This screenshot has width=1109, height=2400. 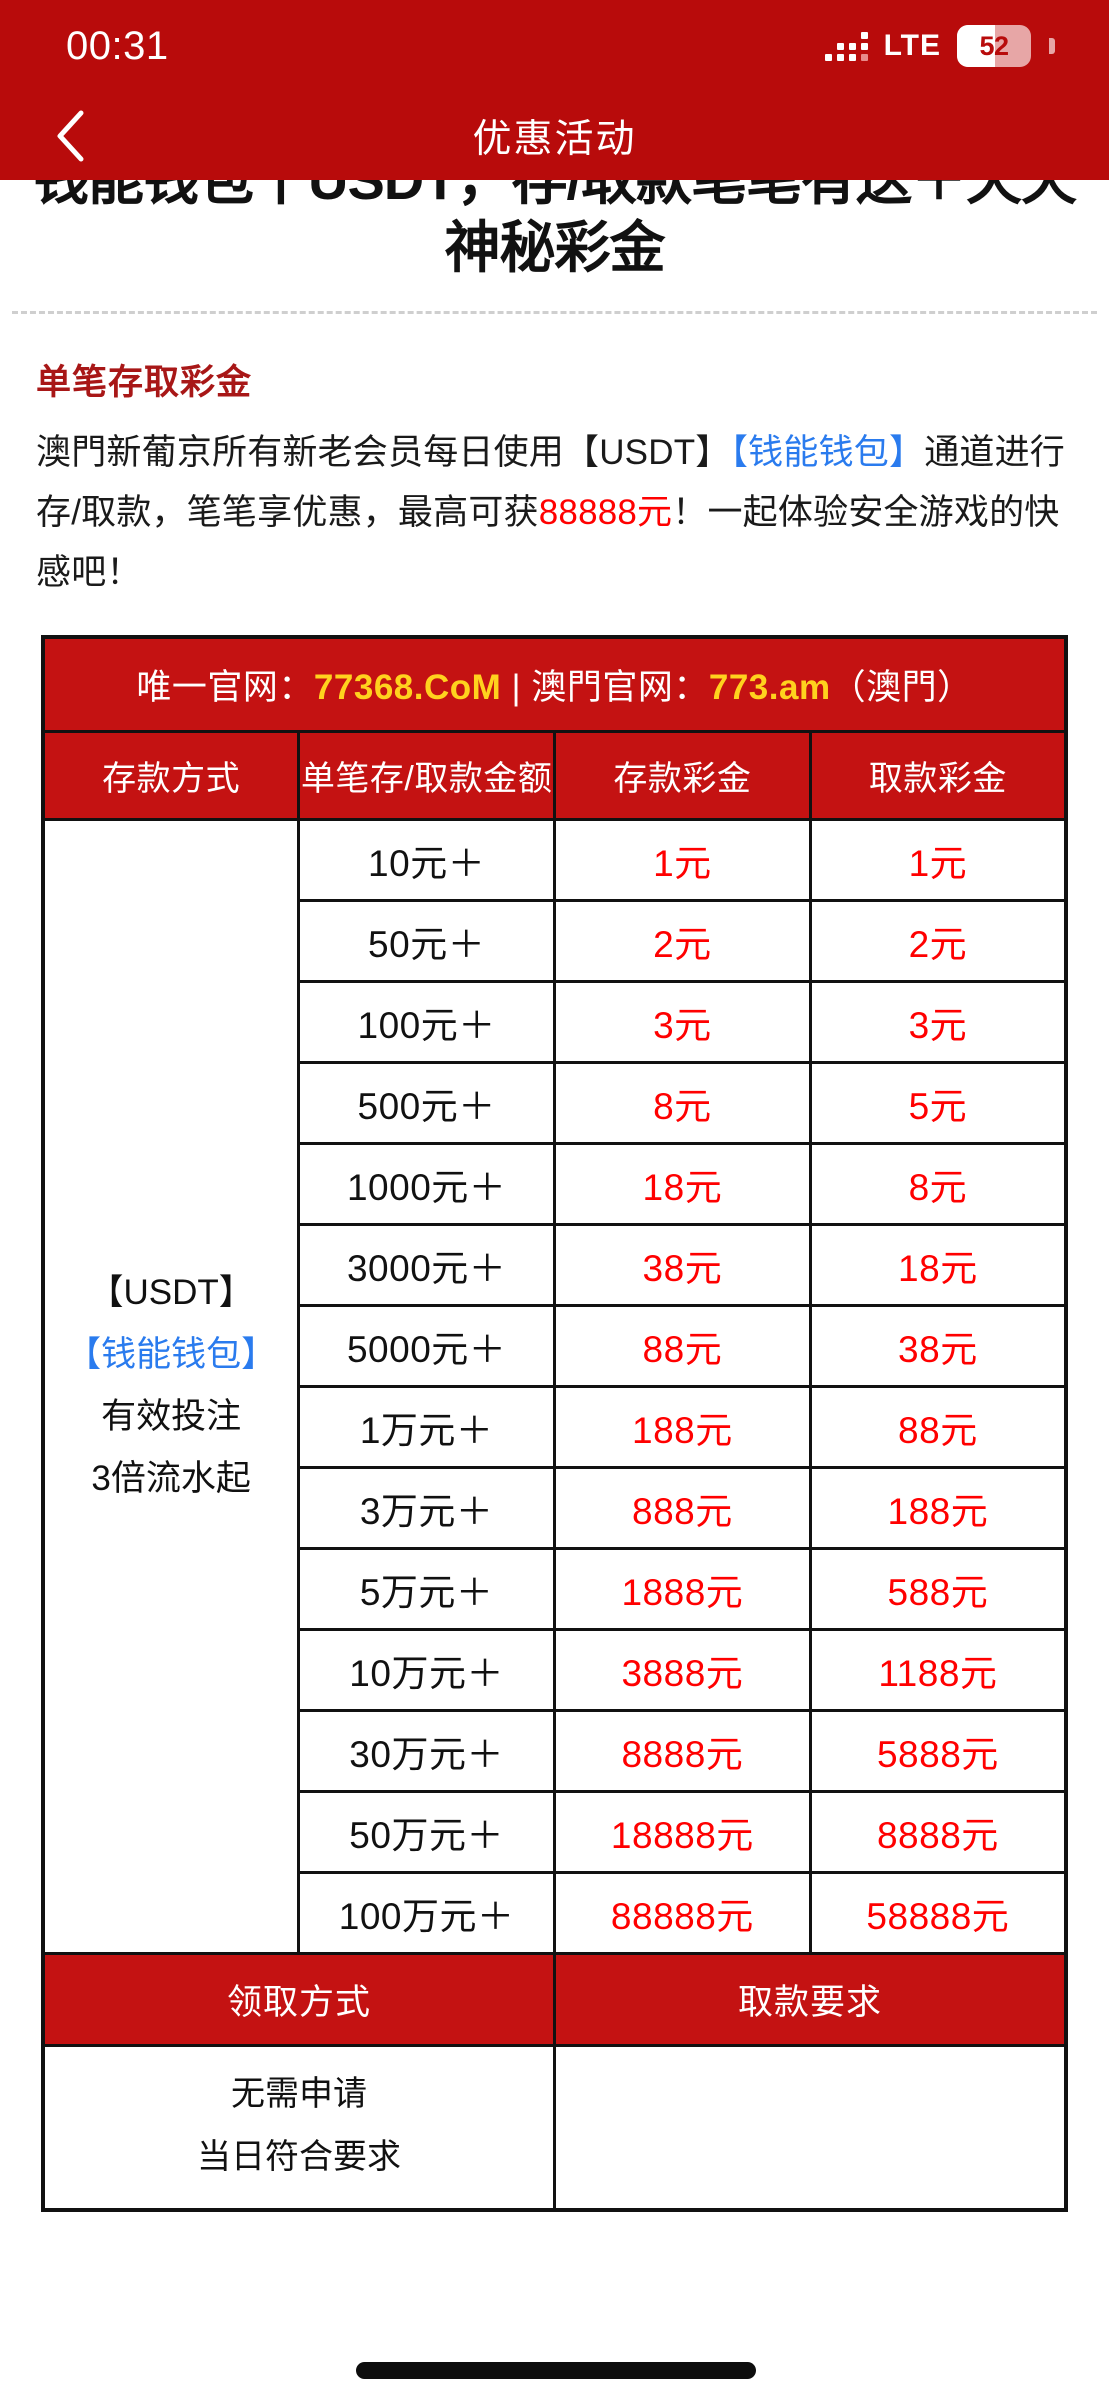 What do you see at coordinates (682, 1750) in the screenshot?
I see `row-deposit-bonus: 8888元` at bounding box center [682, 1750].